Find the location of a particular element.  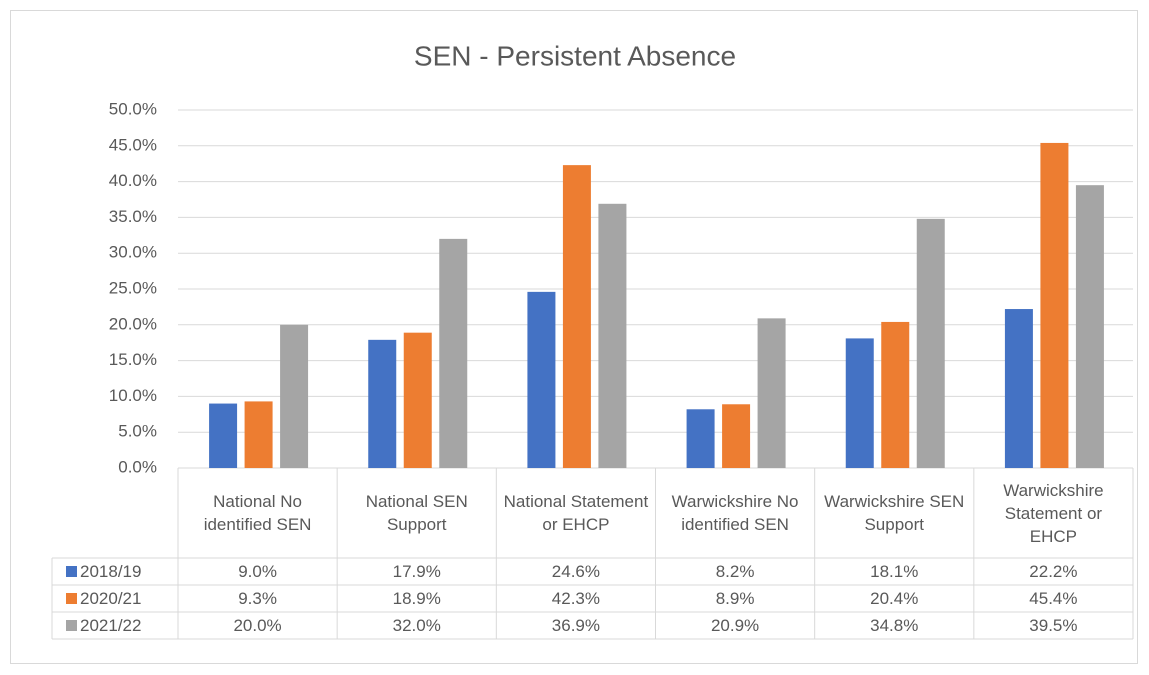

table-value: 36.9% is located at coordinates (575, 625).